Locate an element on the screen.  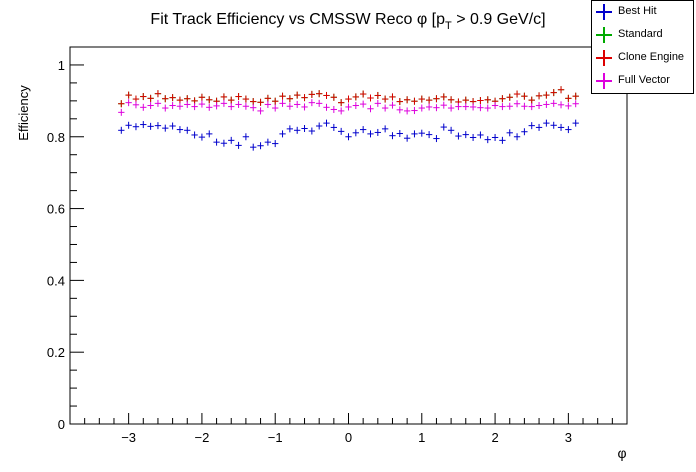
legend-label: Standard is located at coordinates (640, 34).